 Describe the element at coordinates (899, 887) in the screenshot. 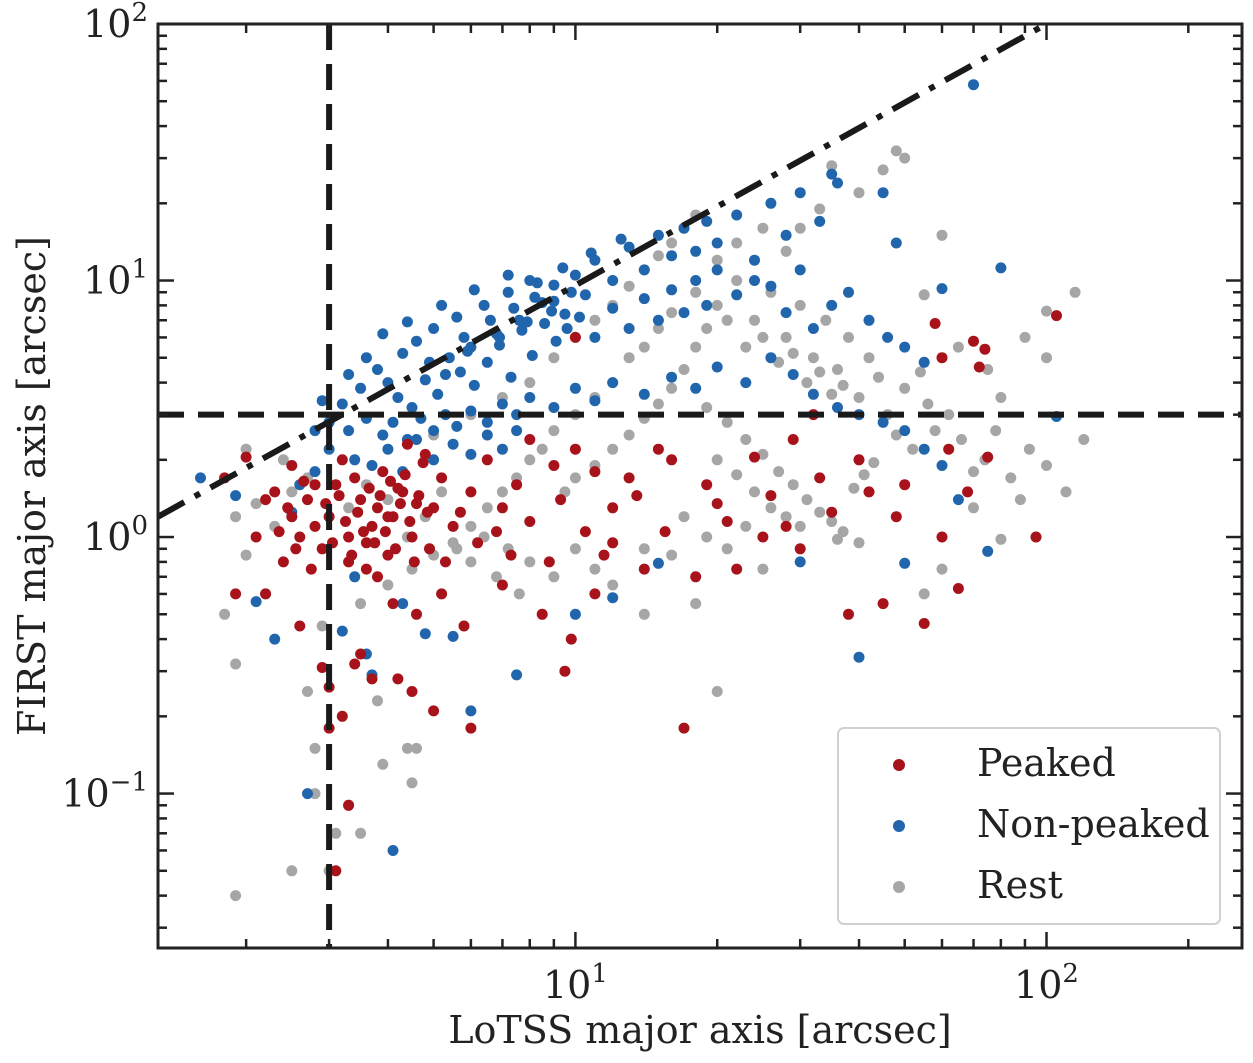

I see `legend-marker-rest` at that location.